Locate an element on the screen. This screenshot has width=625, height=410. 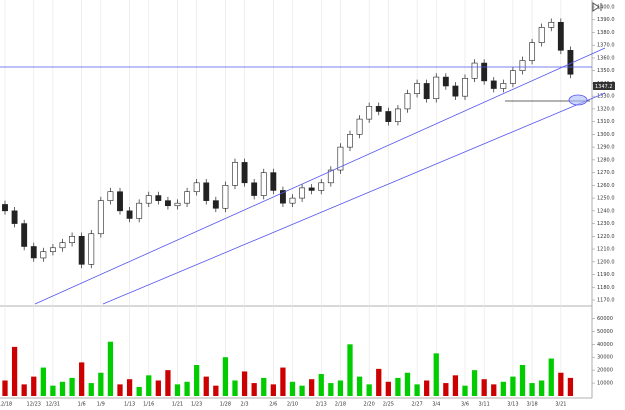
x-tick-label: 1/9 is located at coordinates (101, 405).